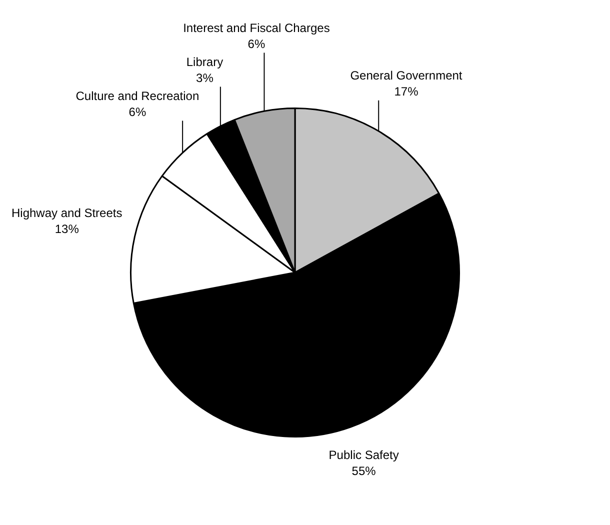  I want to click on slice-label: Interest and Fiscal Charges, so click(256, 28).